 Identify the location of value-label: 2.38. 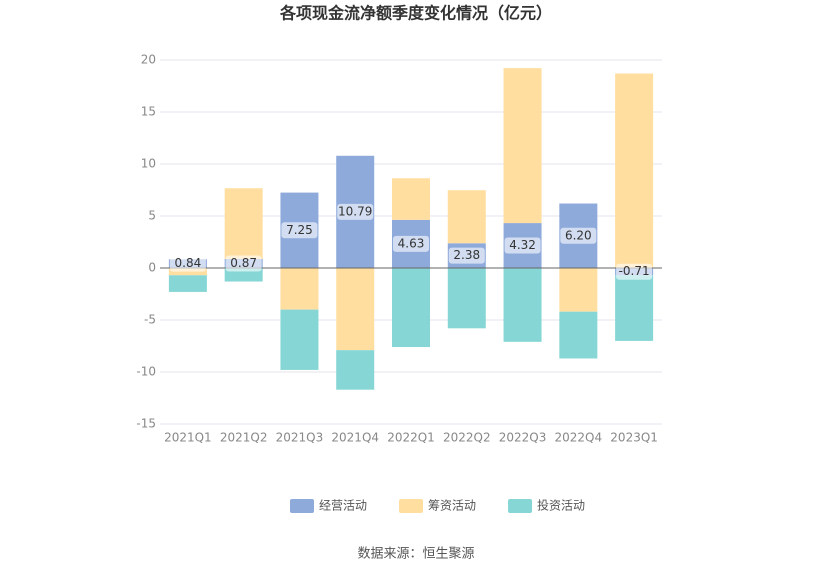
(466, 255).